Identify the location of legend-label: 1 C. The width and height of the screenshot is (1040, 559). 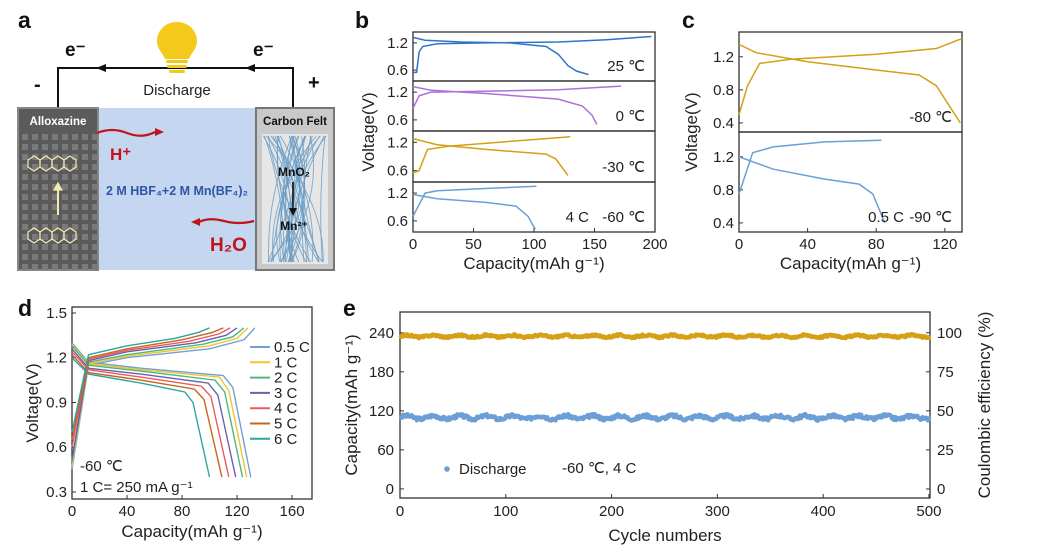
(286, 362).